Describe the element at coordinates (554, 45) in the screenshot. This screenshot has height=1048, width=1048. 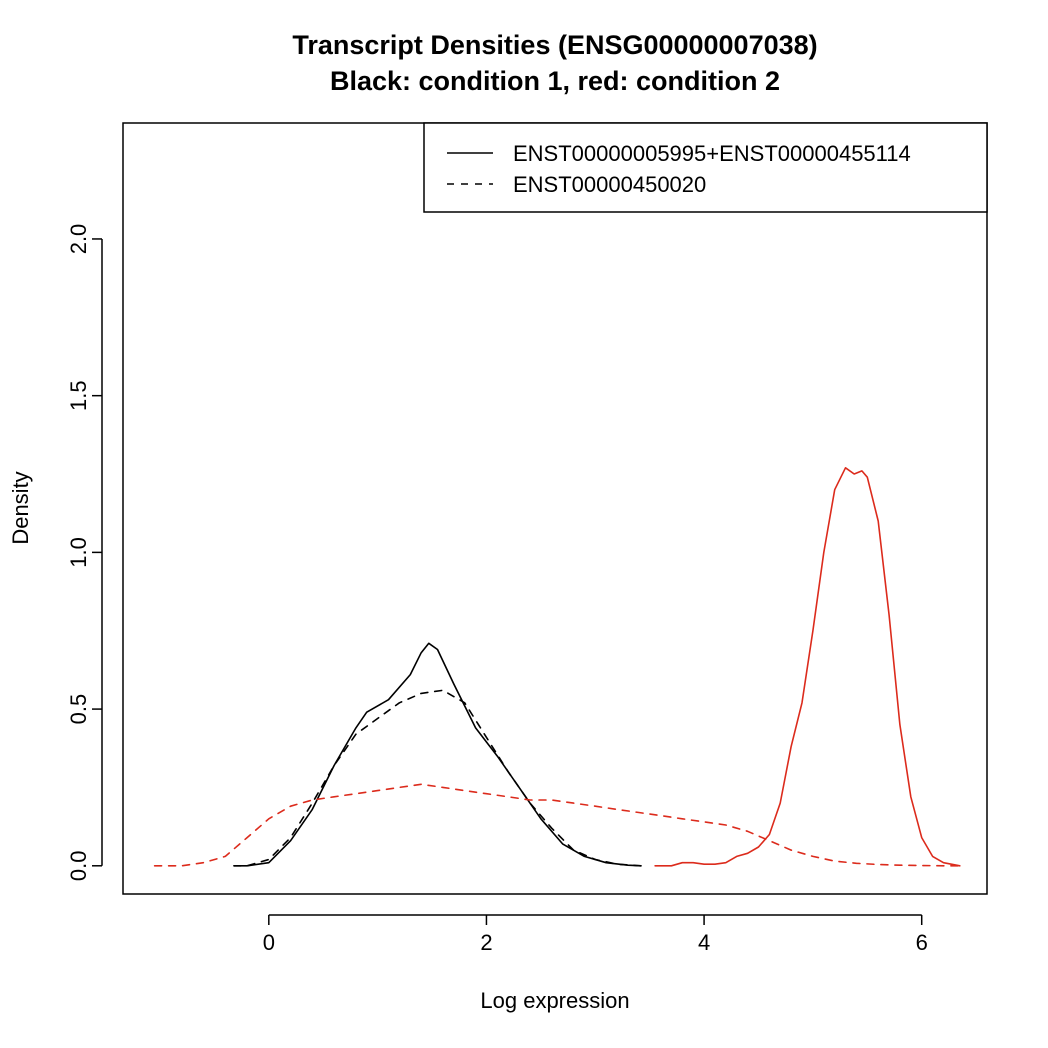
I see `chart-title: Transcript Densities (ENSG00000007038)` at that location.